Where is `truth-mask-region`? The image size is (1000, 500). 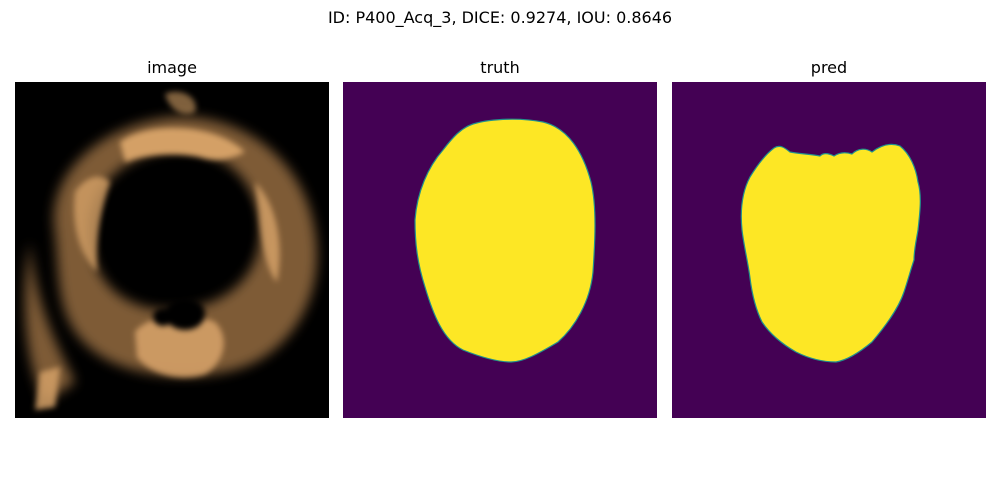
truth-mask-region is located at coordinates (505, 240).